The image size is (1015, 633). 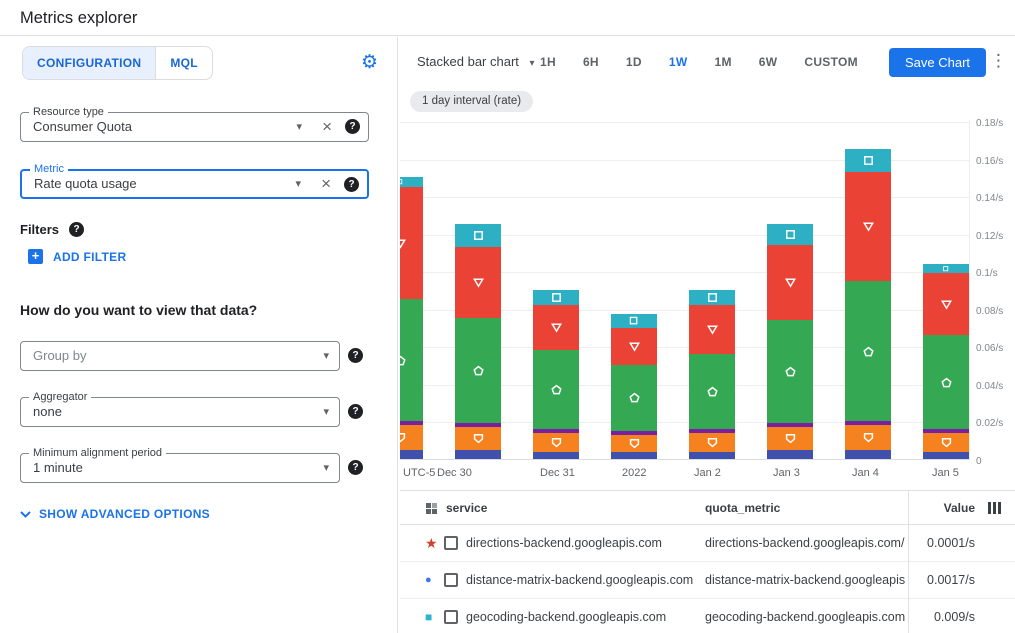 What do you see at coordinates (194, 124) in the screenshot?
I see `resource-type-select: Resource type Consumer Quota ▾ × ?` at bounding box center [194, 124].